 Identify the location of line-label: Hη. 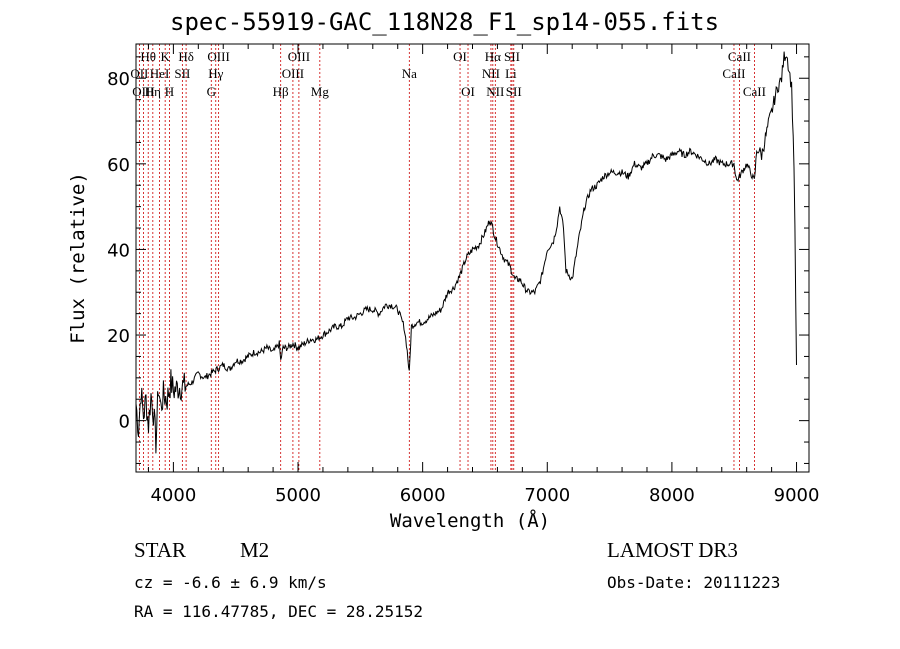
(153, 91).